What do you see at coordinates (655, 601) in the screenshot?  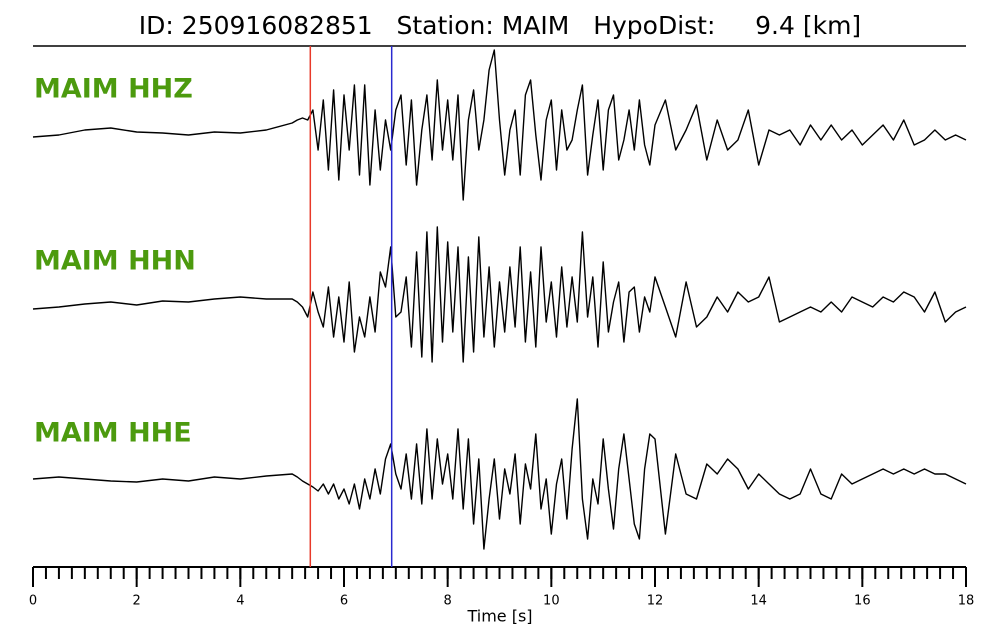 I see `x-tick-label: 12` at bounding box center [655, 601].